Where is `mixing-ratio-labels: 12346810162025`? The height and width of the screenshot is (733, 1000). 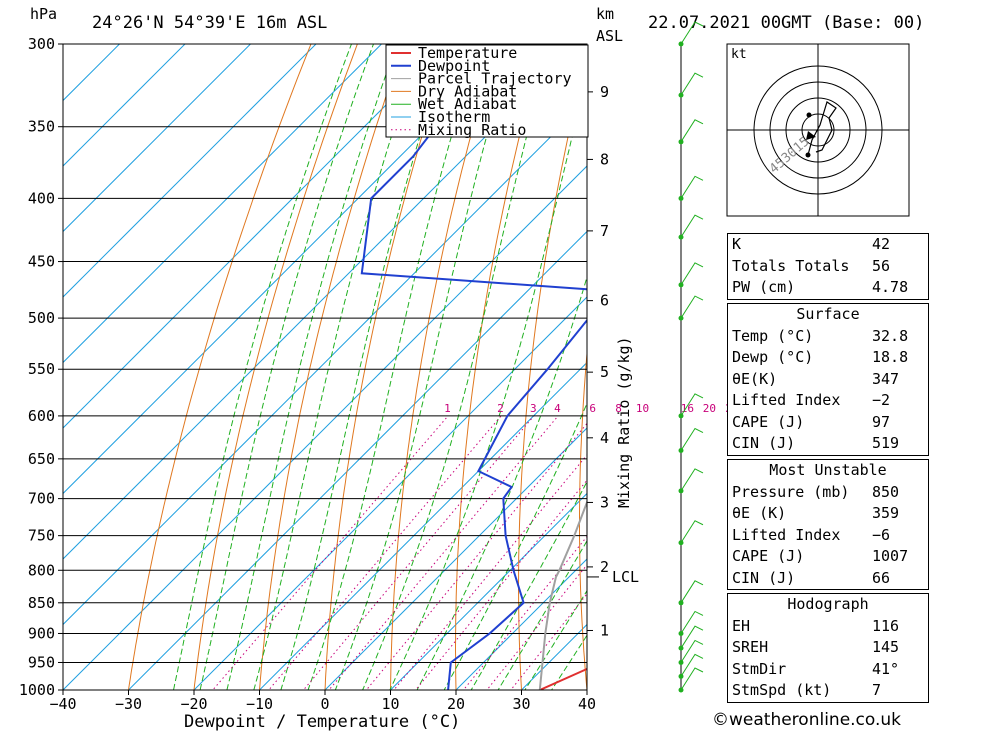 mixing-ratio-labels: 12346810162025 is located at coordinates (591, 408).